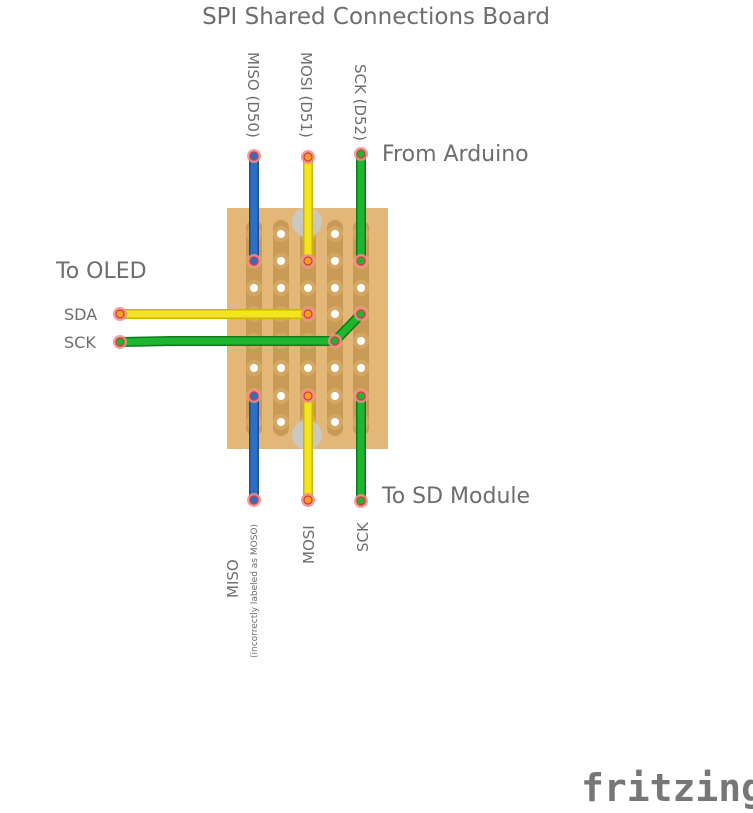 The width and height of the screenshot is (753, 813). What do you see at coordinates (455, 496) in the screenshot?
I see `to-sd-module-label: To SD Module` at bounding box center [455, 496].